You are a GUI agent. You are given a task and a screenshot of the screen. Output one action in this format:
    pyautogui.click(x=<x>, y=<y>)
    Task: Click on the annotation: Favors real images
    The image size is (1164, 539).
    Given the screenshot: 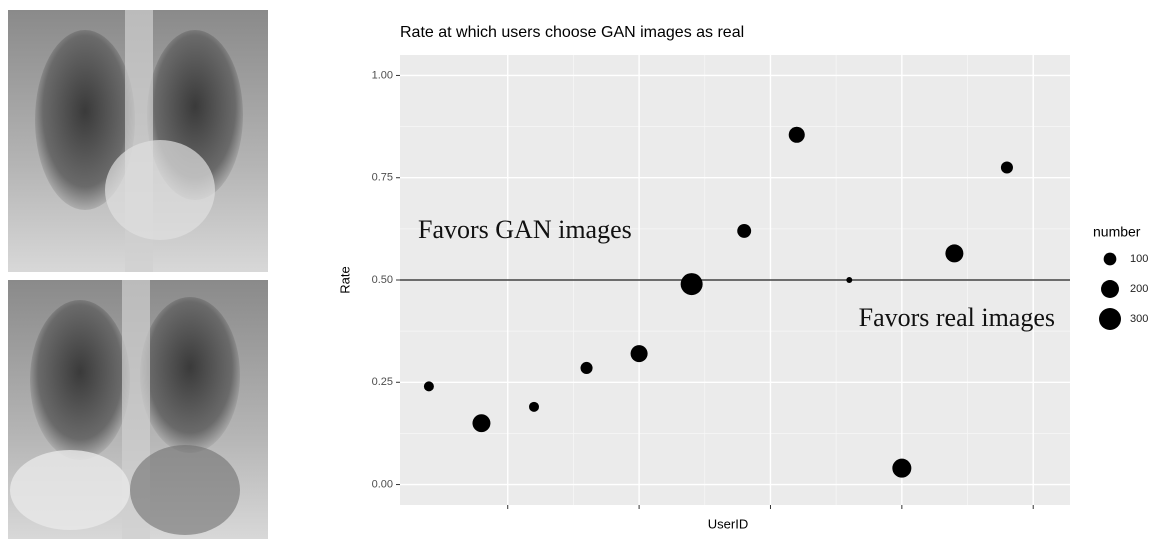 What is the action you would take?
    pyautogui.click(x=957, y=317)
    